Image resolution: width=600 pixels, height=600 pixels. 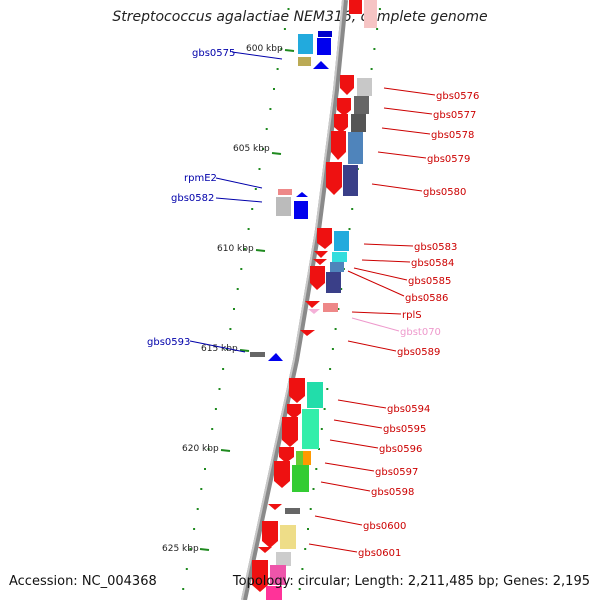 I want to click on gene-label: gbs0597, so click(x=396, y=472).